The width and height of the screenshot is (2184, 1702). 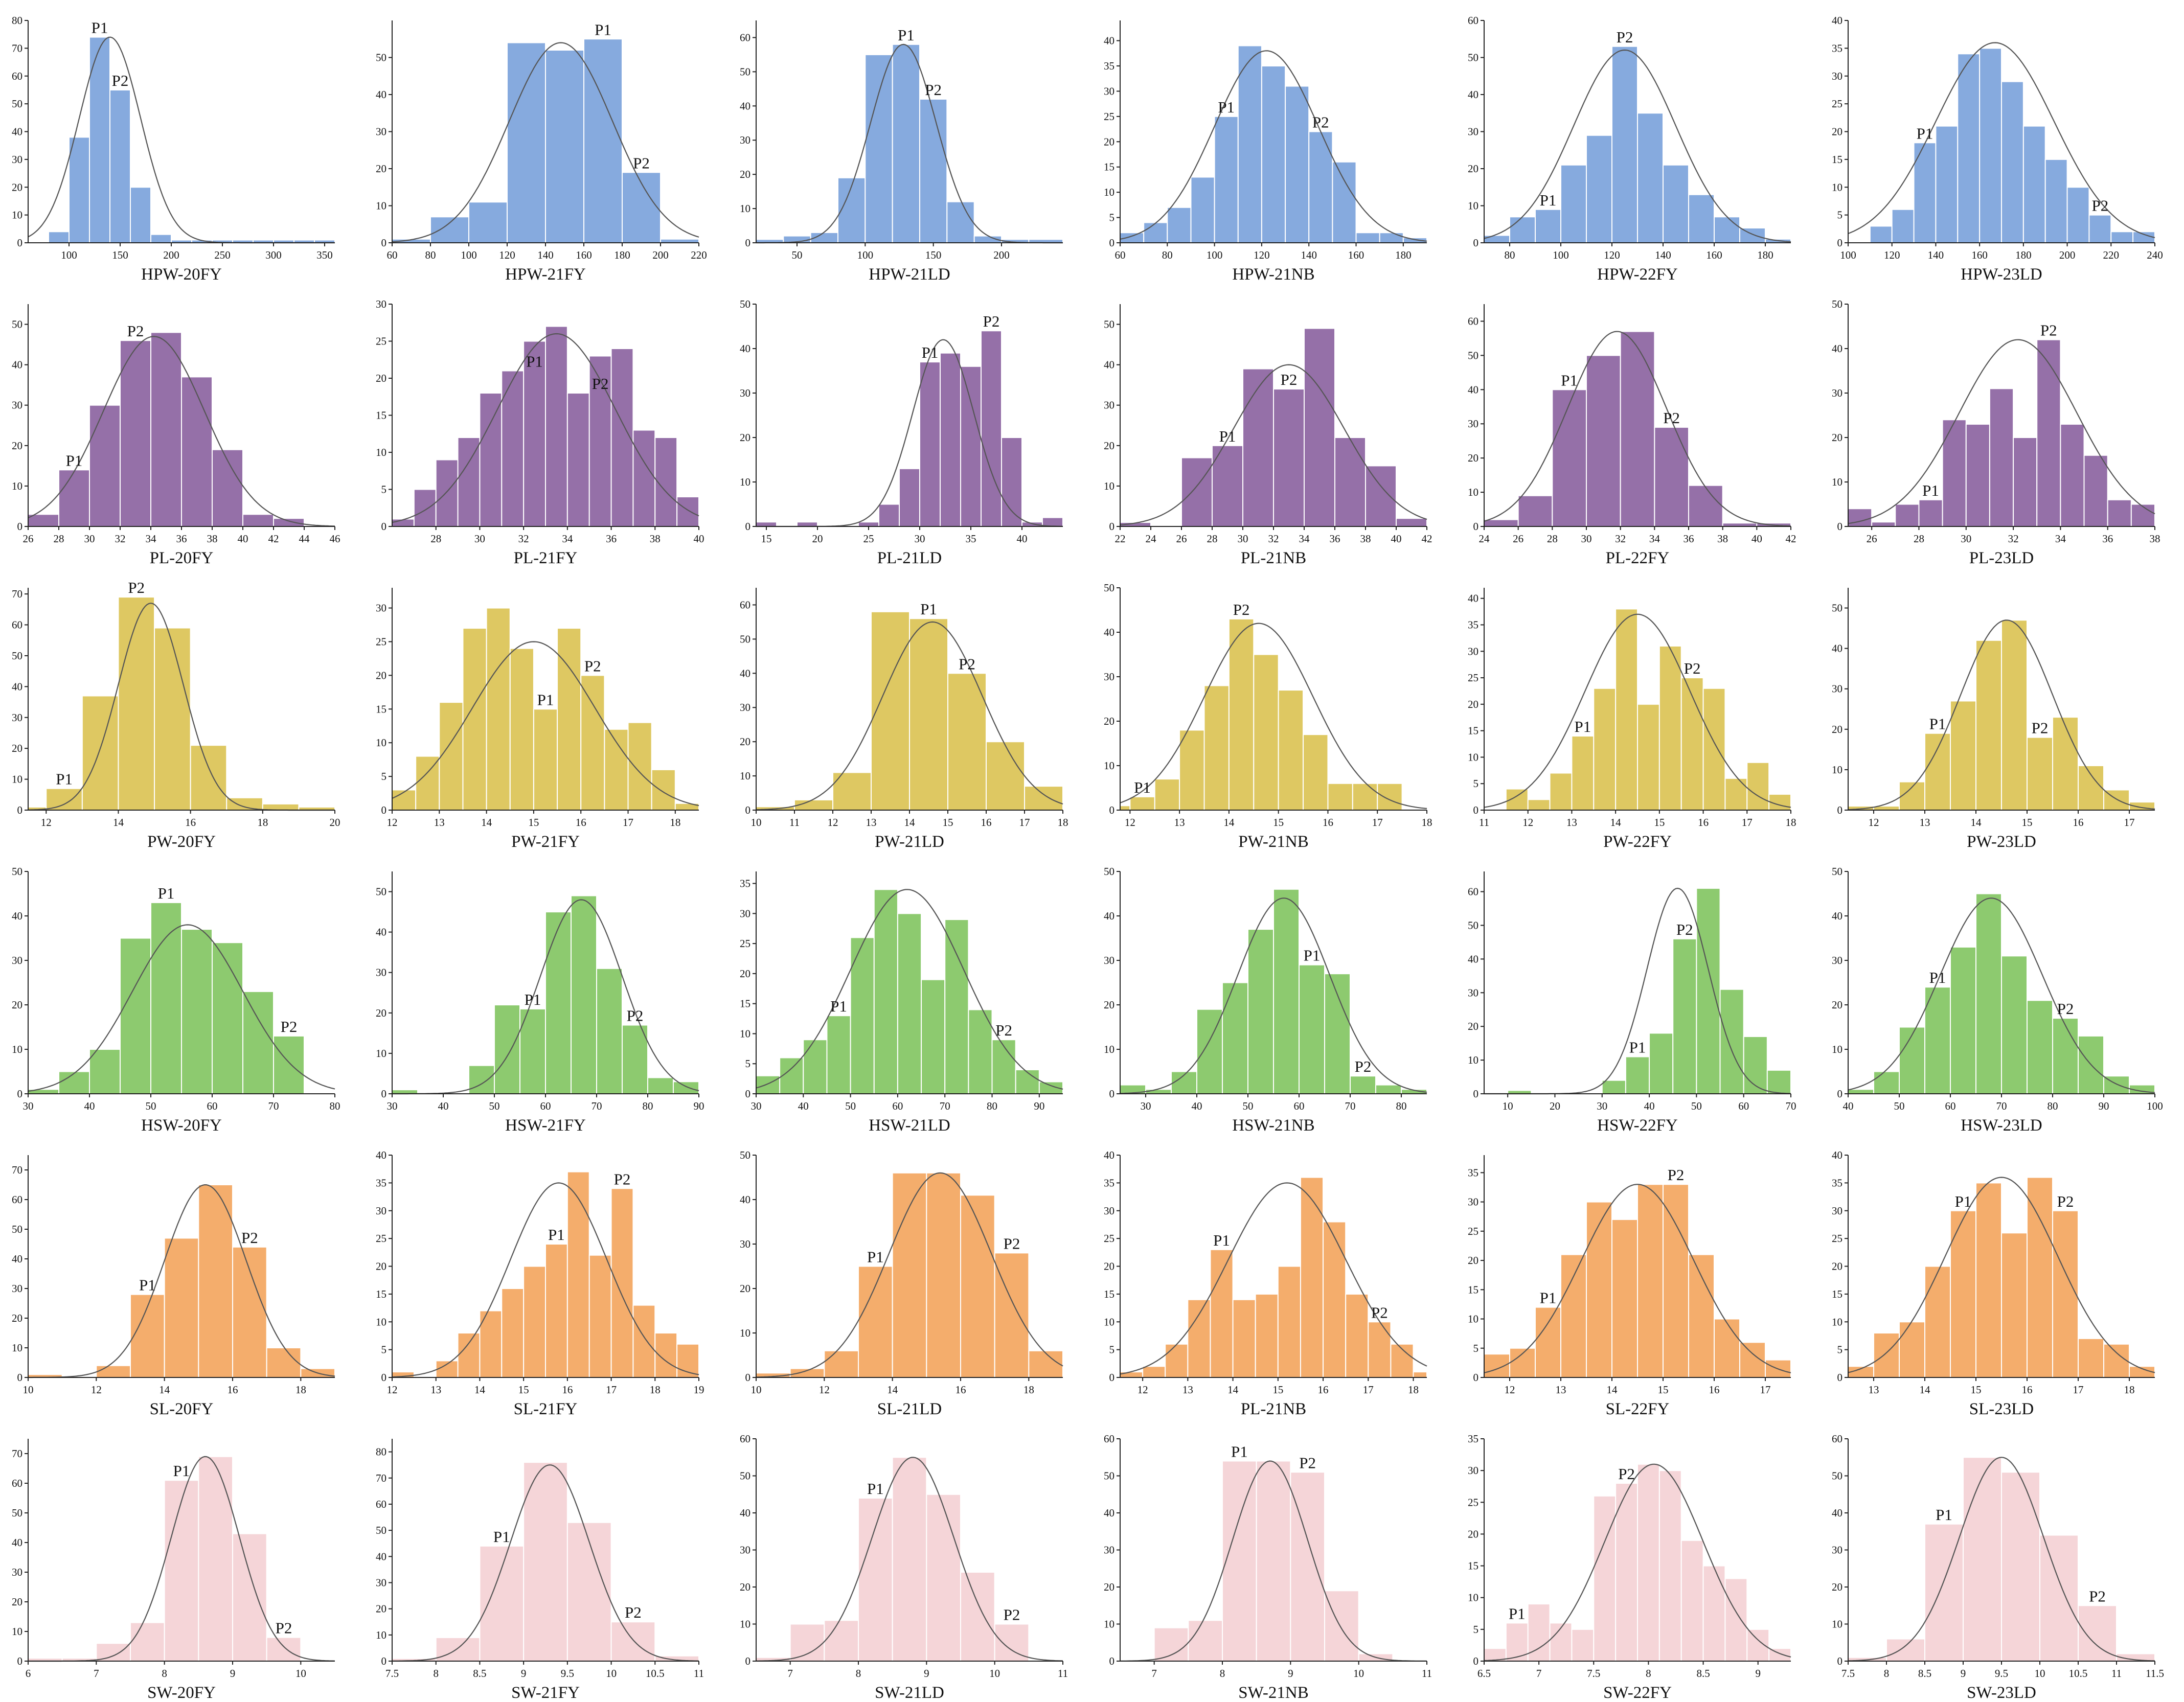 What do you see at coordinates (1848, 1673) in the screenshot?
I see `x-tick-label: 7.5` at bounding box center [1848, 1673].